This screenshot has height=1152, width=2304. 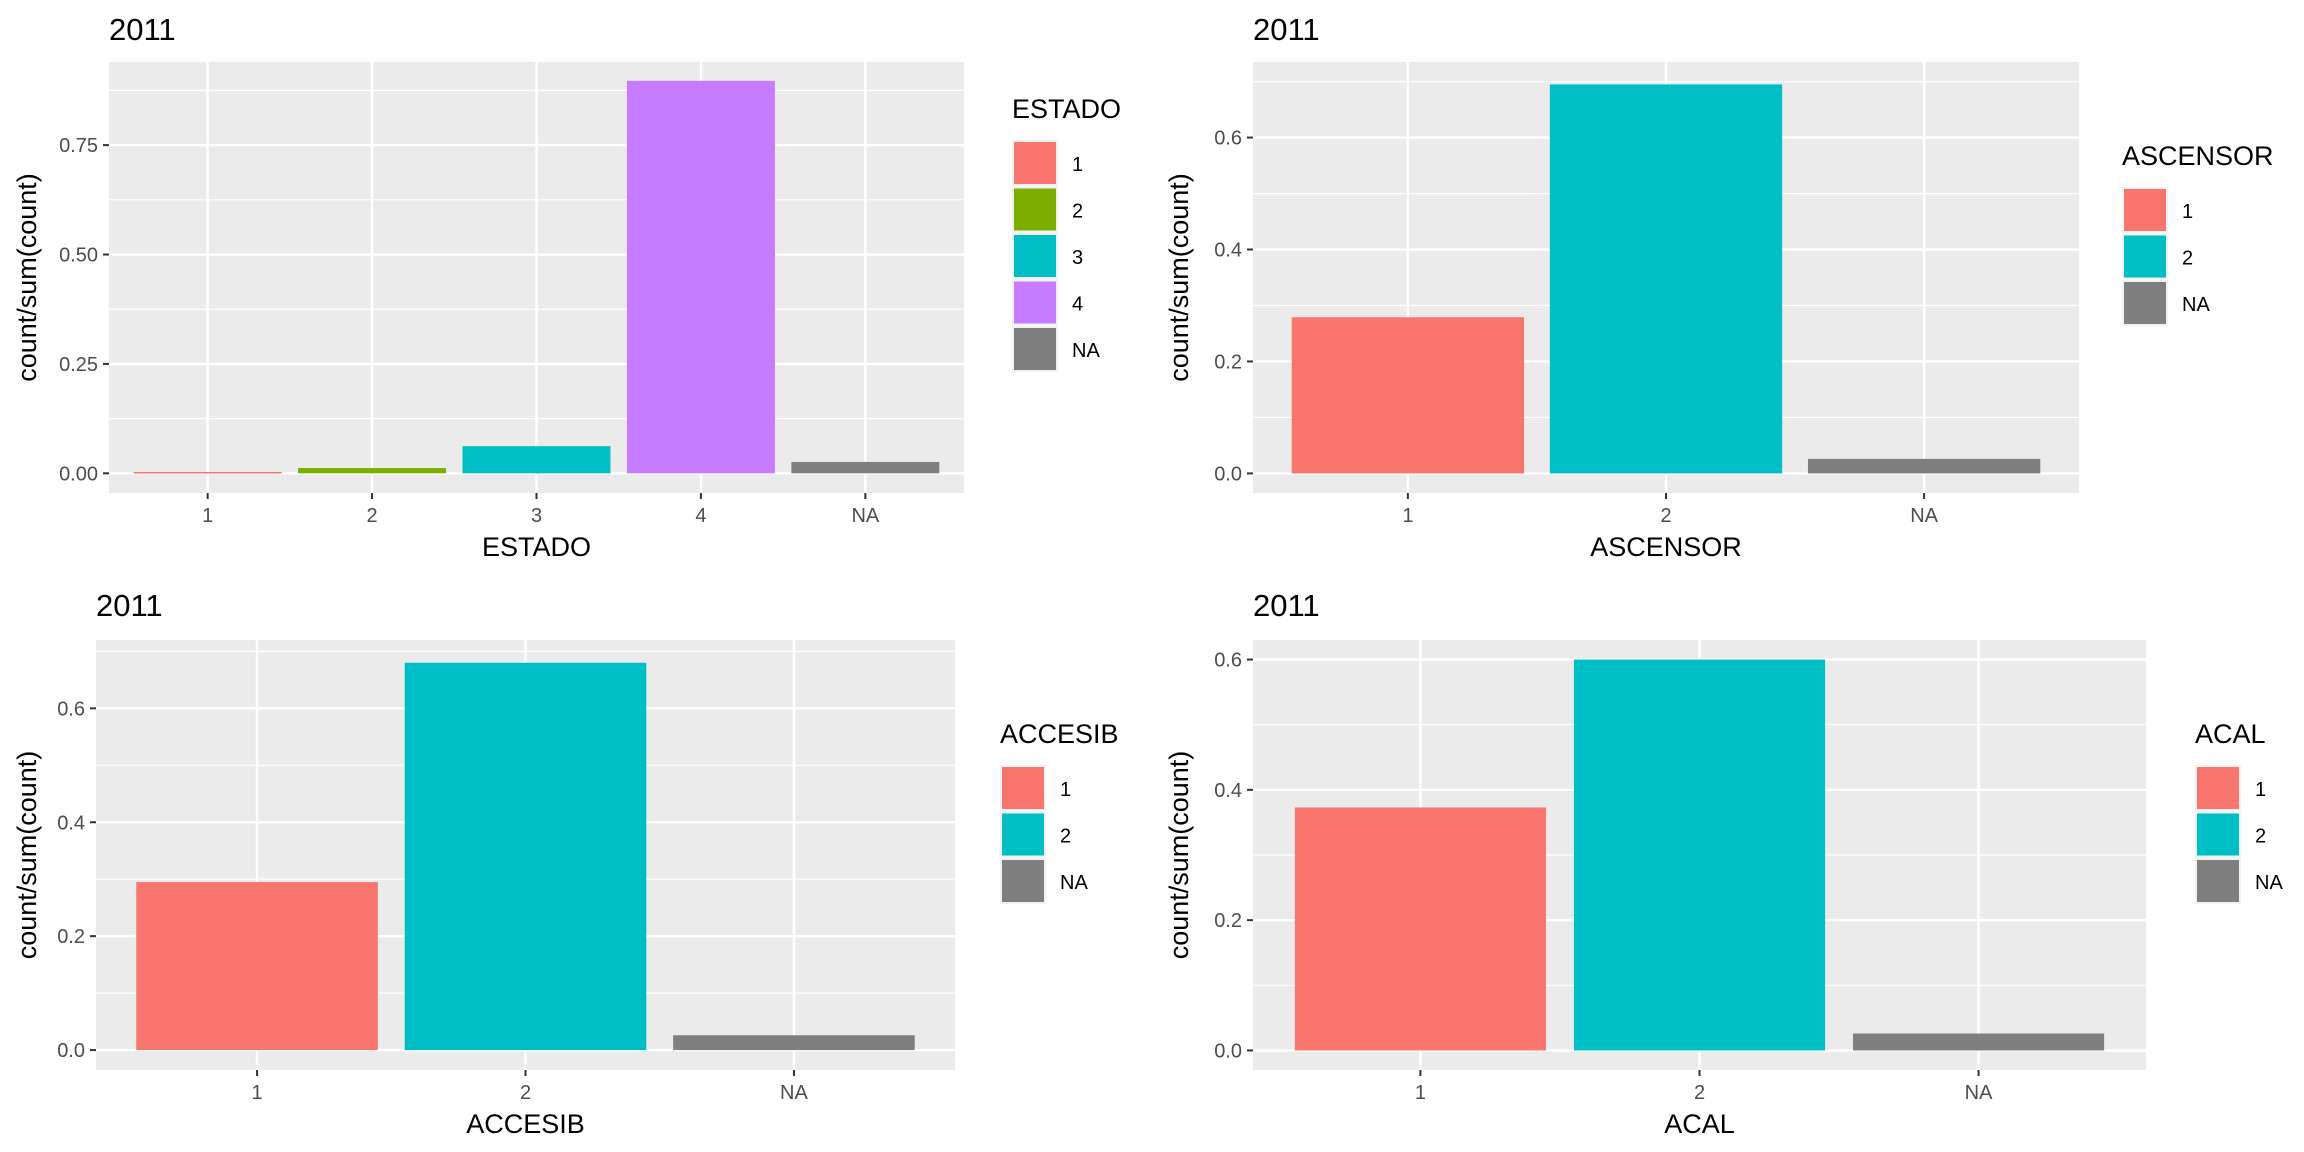 What do you see at coordinates (536, 516) in the screenshot?
I see `x-tick-label: 3` at bounding box center [536, 516].